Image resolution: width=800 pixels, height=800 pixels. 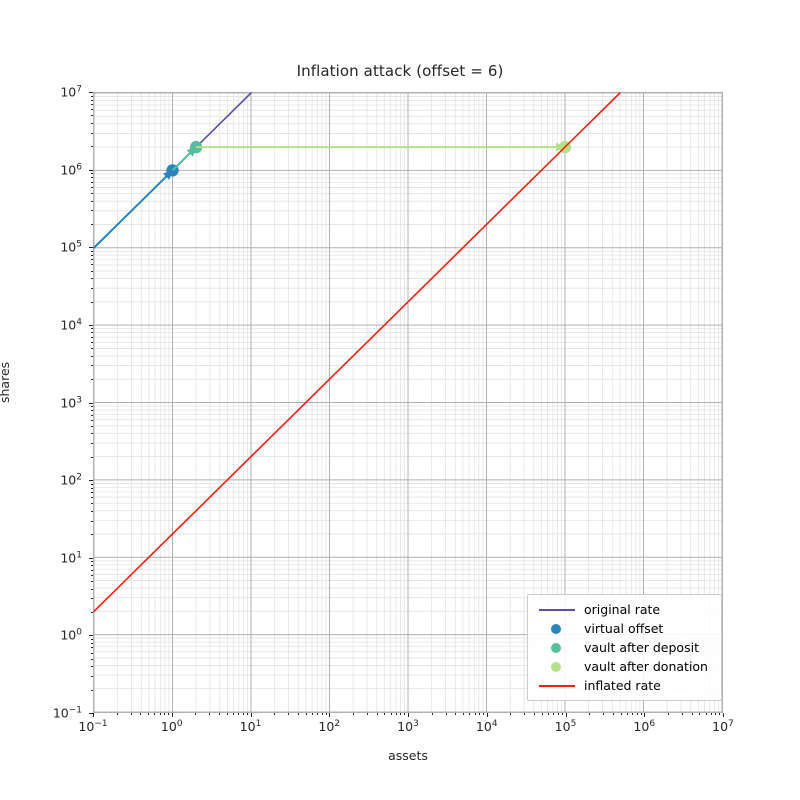 What do you see at coordinates (624, 666) in the screenshot?
I see `legend-item: vault after donation` at bounding box center [624, 666].